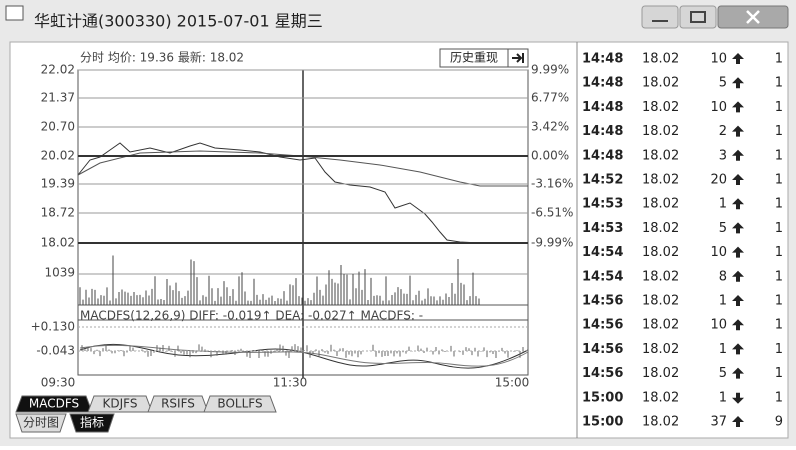 This screenshot has width=796, height=450. Describe the element at coordinates (552, 243) in the screenshot. I see `percent-label: -9.99%` at that location.